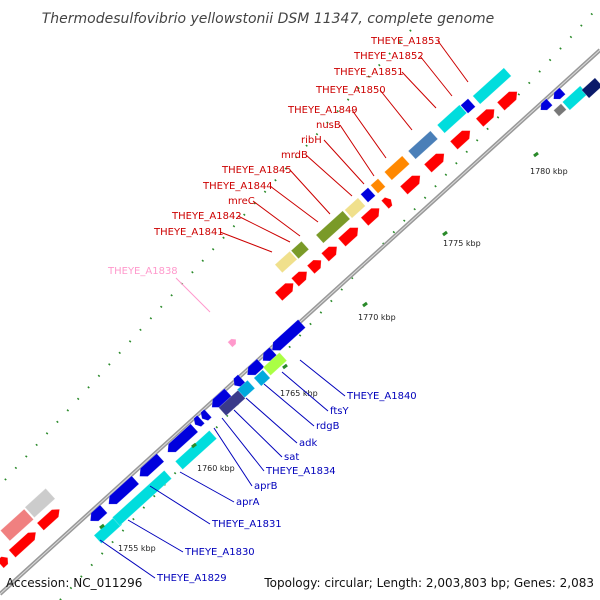  Describe the element at coordinates (560, 110) in the screenshot. I see `forward-cds-partial-right` at that location.